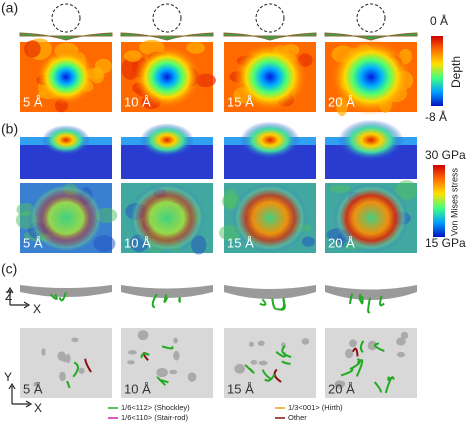 The height and width of the screenshot is (424, 474). Describe the element at coordinates (454, 201) in the screenshot. I see `colorbar-title: Von Mises stress` at that location.